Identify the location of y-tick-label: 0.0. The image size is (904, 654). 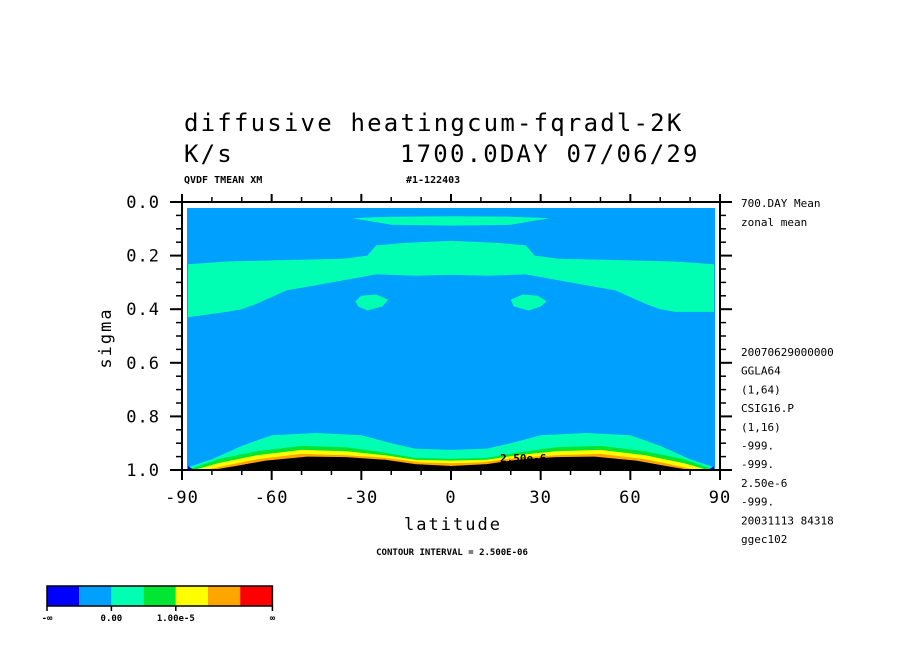
(143, 203).